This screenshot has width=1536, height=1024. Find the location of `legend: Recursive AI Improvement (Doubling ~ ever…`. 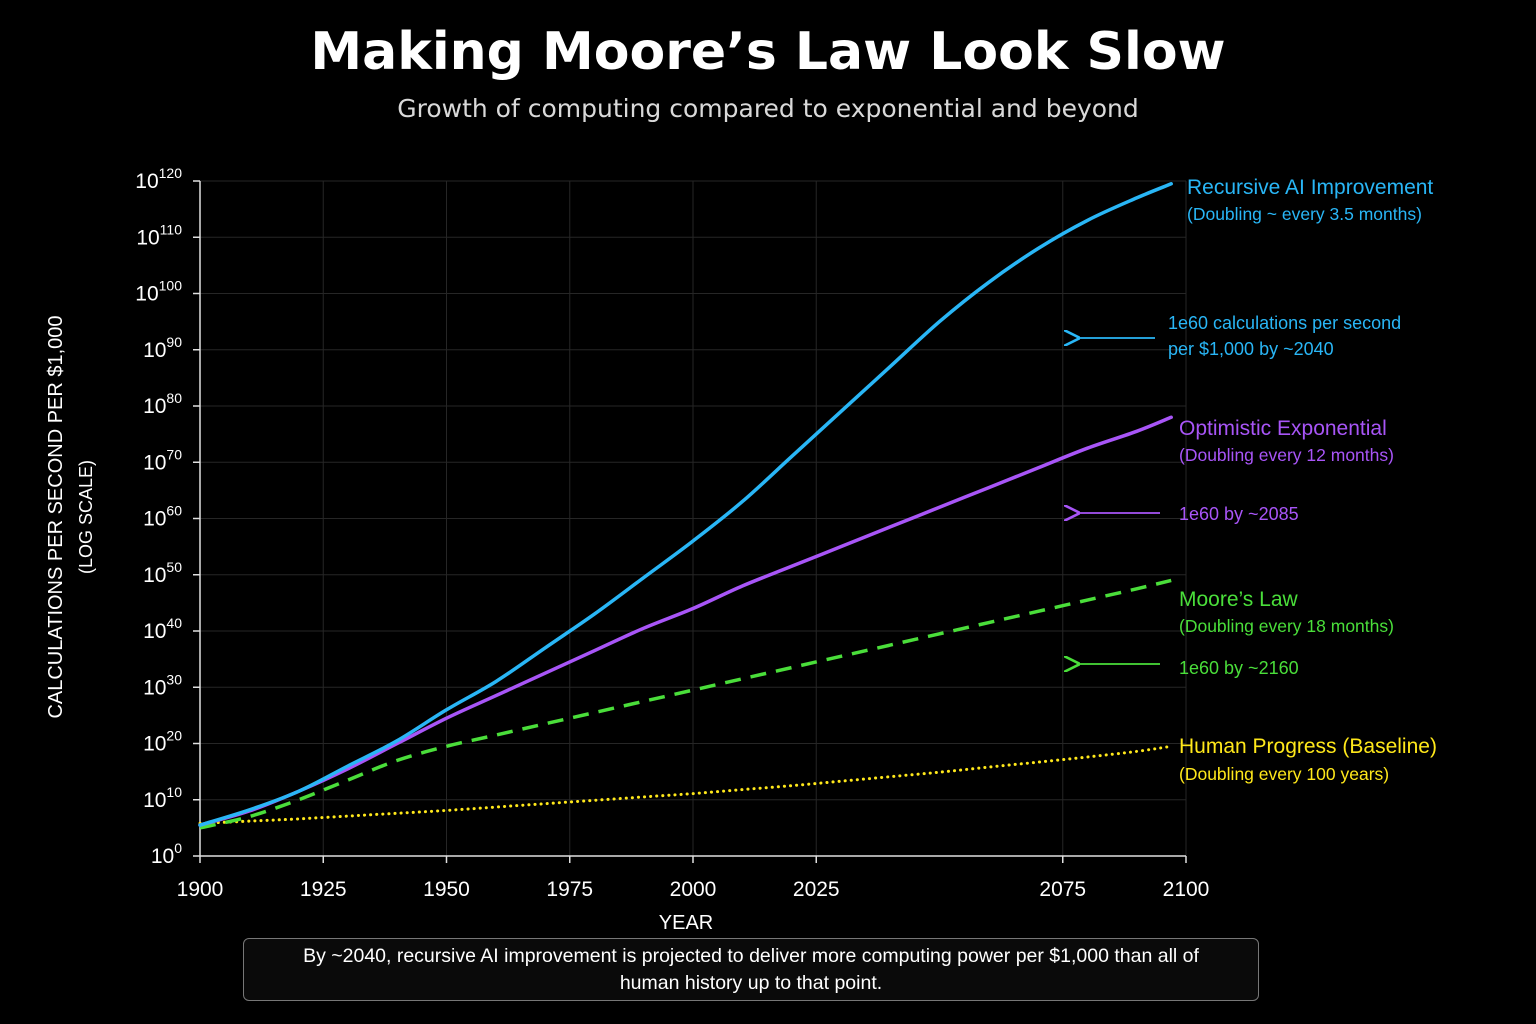

legend: Recursive AI Improvement (Doubling ~ ever… is located at coordinates (1308, 480).